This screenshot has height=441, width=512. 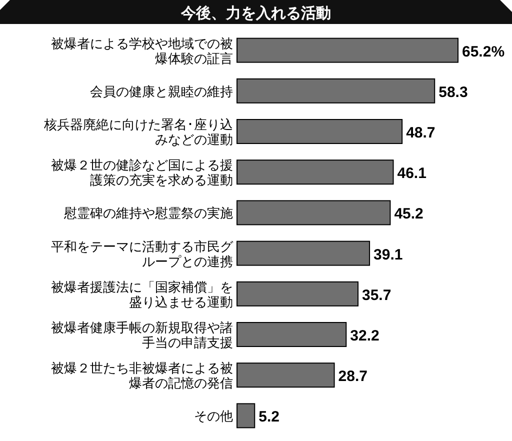 I want to click on data-label: 5.2, so click(x=269, y=417).